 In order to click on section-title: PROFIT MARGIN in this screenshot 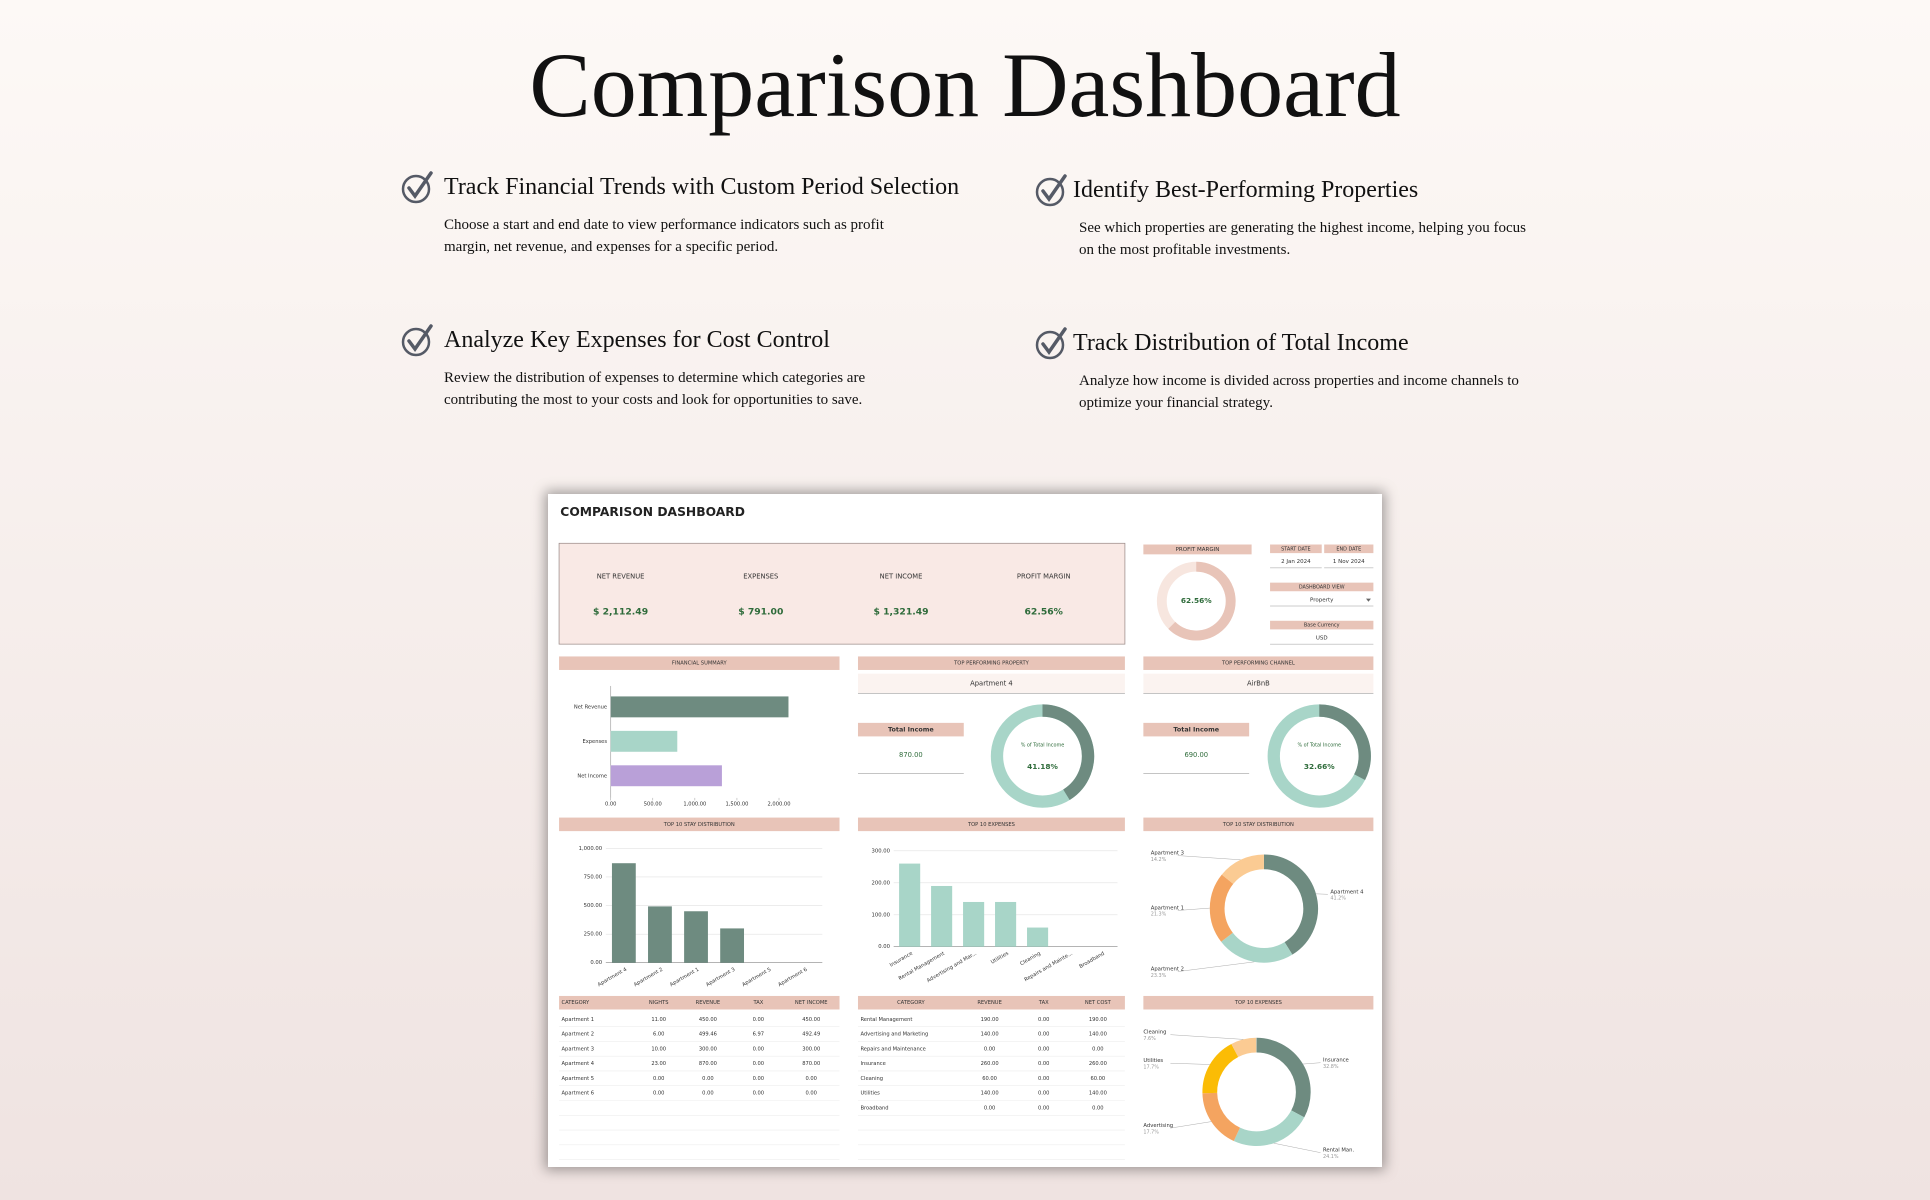, I will do `click(1198, 550)`.